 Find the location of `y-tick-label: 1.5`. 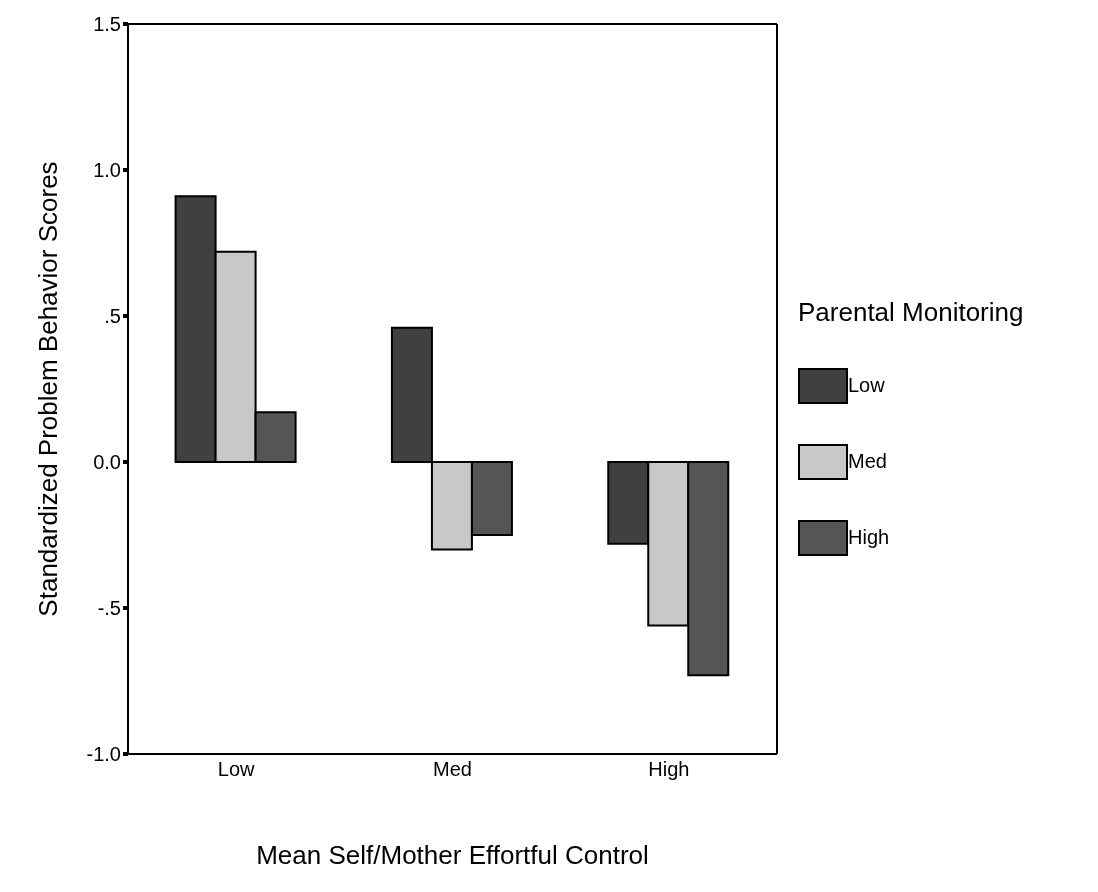

y-tick-label: 1.5 is located at coordinates (107, 24).